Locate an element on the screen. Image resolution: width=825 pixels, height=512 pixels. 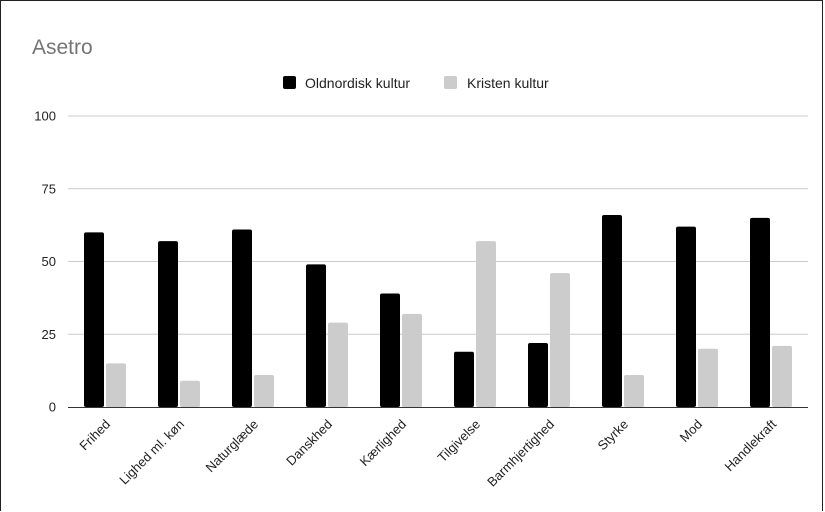
legend-label-kristen: Kristen kultur is located at coordinates (508, 83).